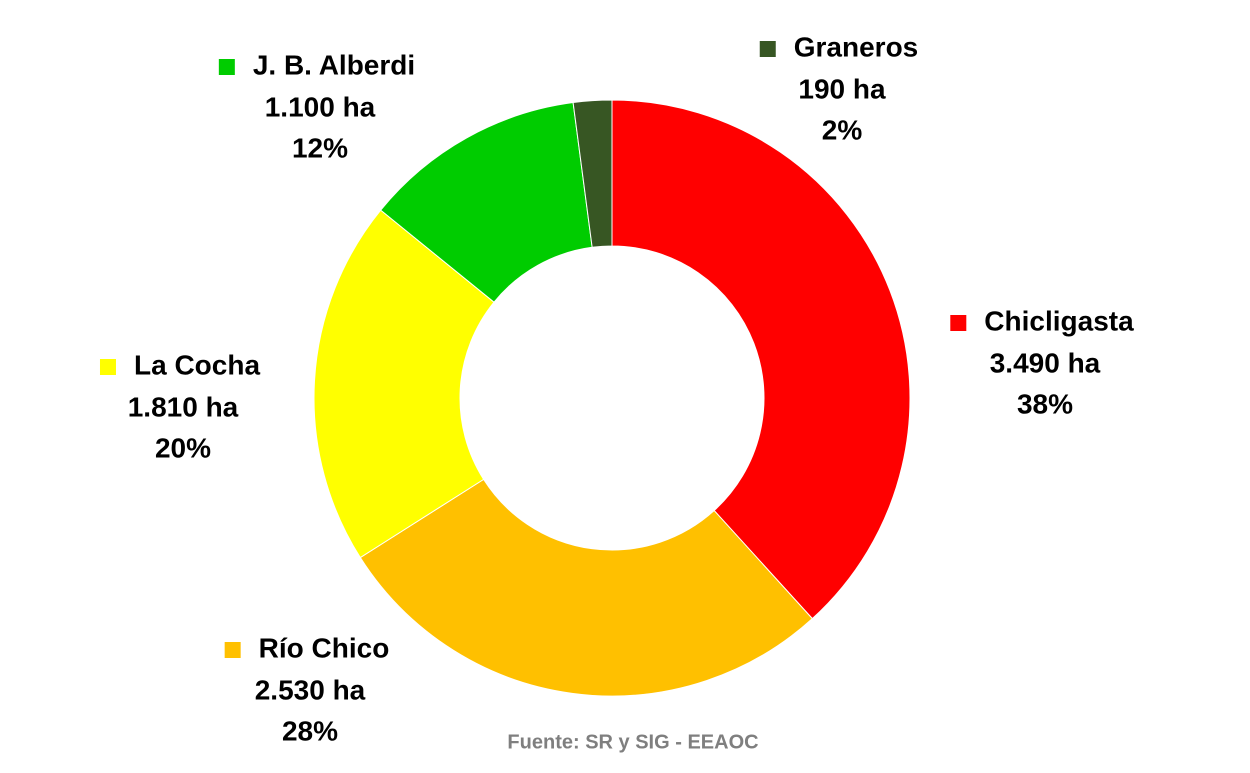  What do you see at coordinates (856, 46) in the screenshot?
I see `legend-label: Graneros` at bounding box center [856, 46].